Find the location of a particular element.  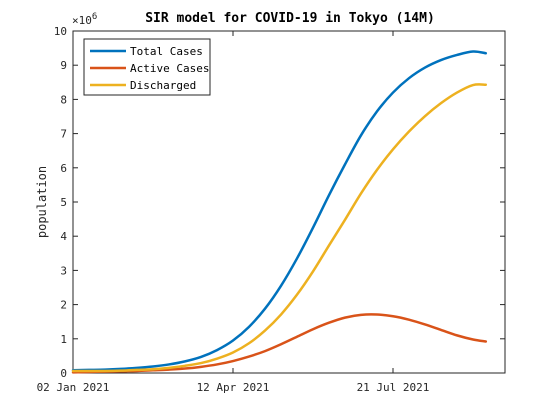

y-tick-label: 3 is located at coordinates (63, 270).